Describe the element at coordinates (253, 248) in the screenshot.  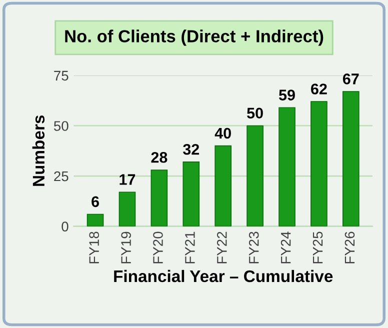
I see `x-tick-label: FY23` at that location.